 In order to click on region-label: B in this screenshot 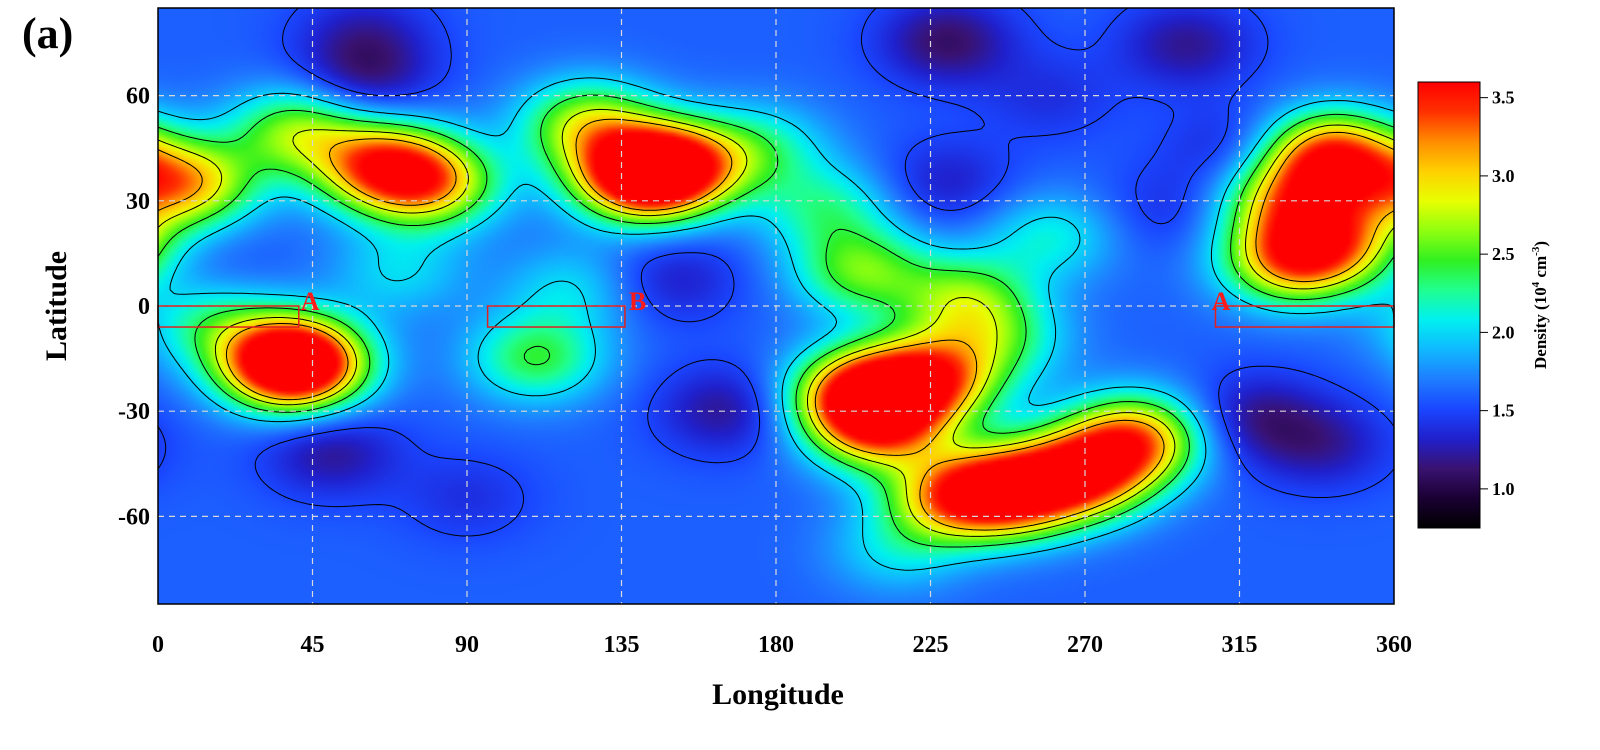, I will do `click(637, 301)`.